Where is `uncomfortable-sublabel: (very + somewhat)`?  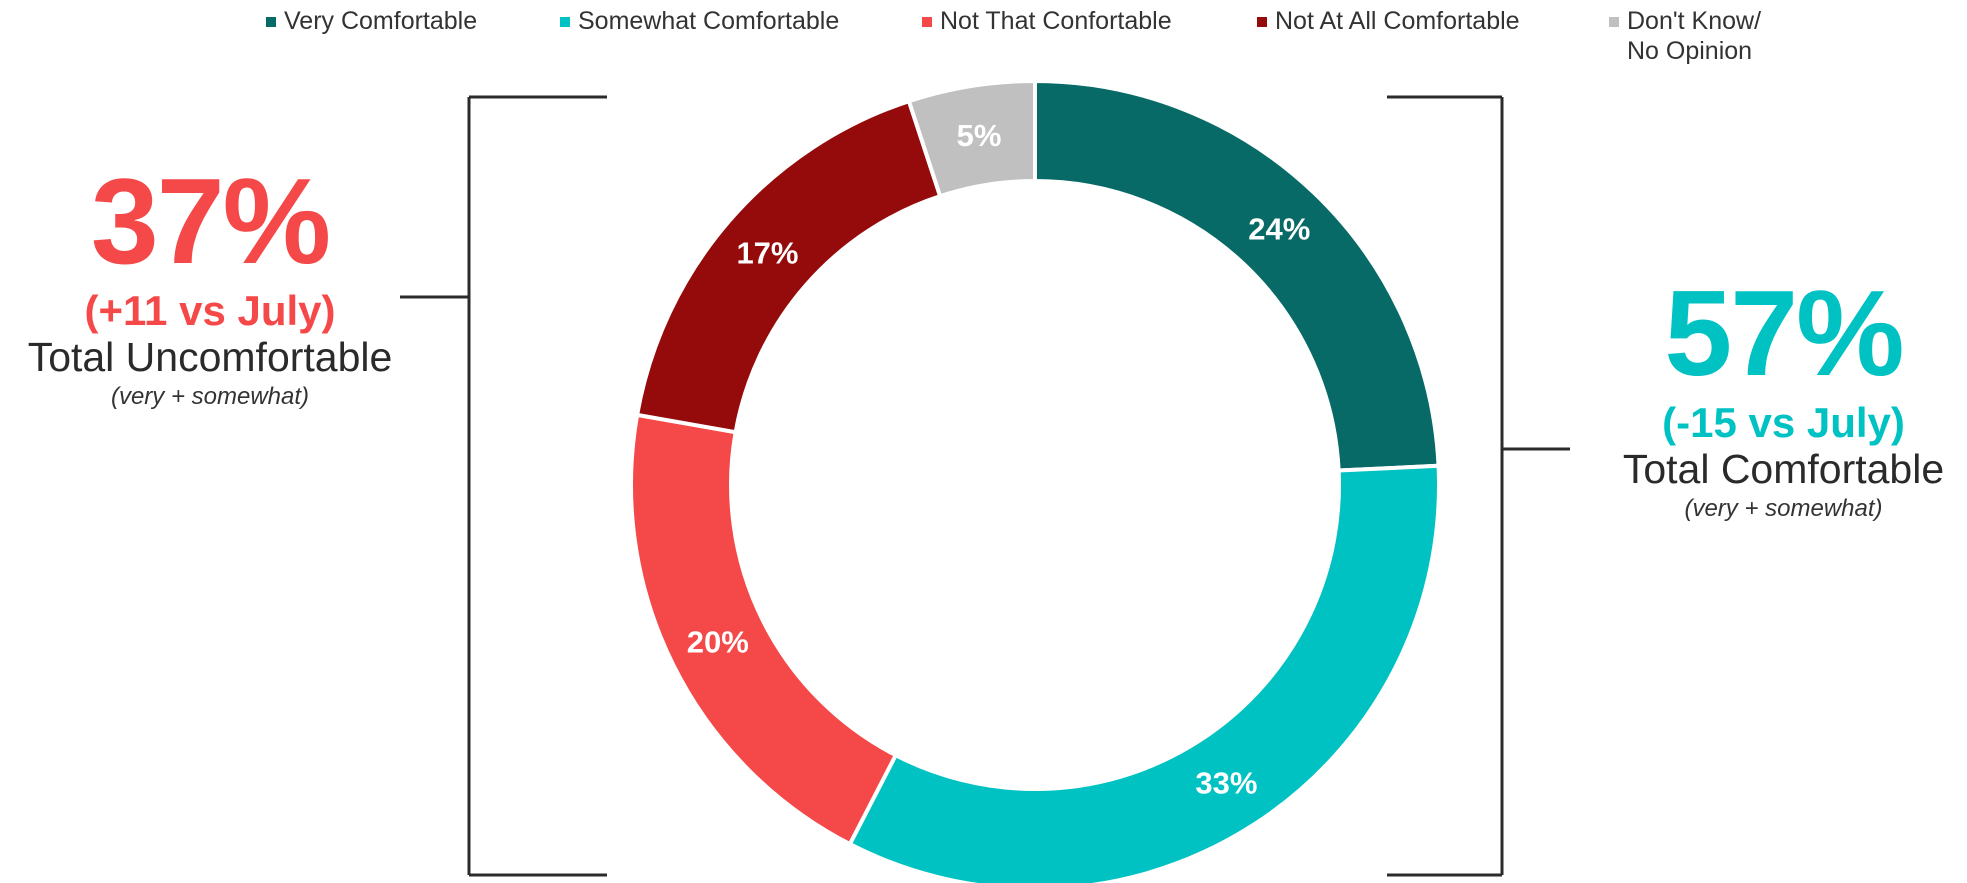 uncomfortable-sublabel: (very + somewhat) is located at coordinates (210, 397).